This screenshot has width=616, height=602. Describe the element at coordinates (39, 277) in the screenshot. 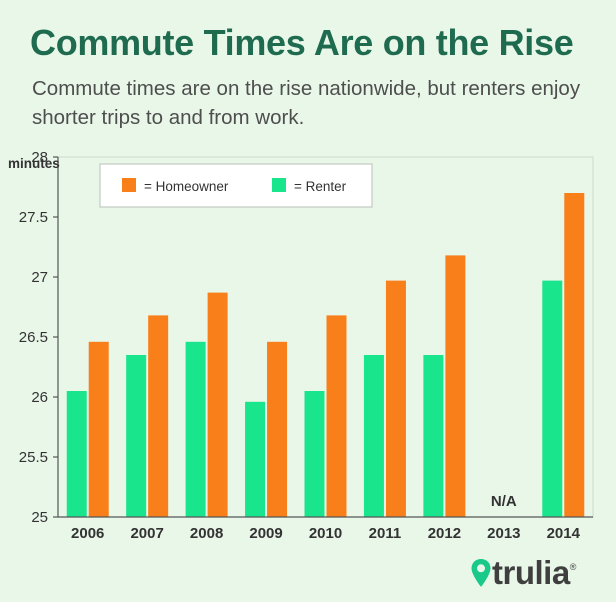

I see `y-tick-label: 27` at that location.